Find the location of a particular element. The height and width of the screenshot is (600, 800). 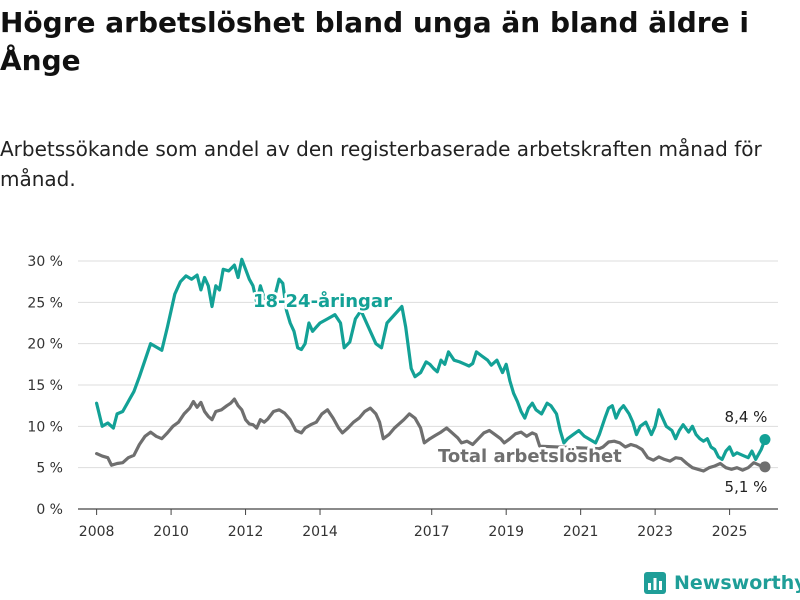

newsworthy-logo: Newsworthy is located at coordinates (722, 583).